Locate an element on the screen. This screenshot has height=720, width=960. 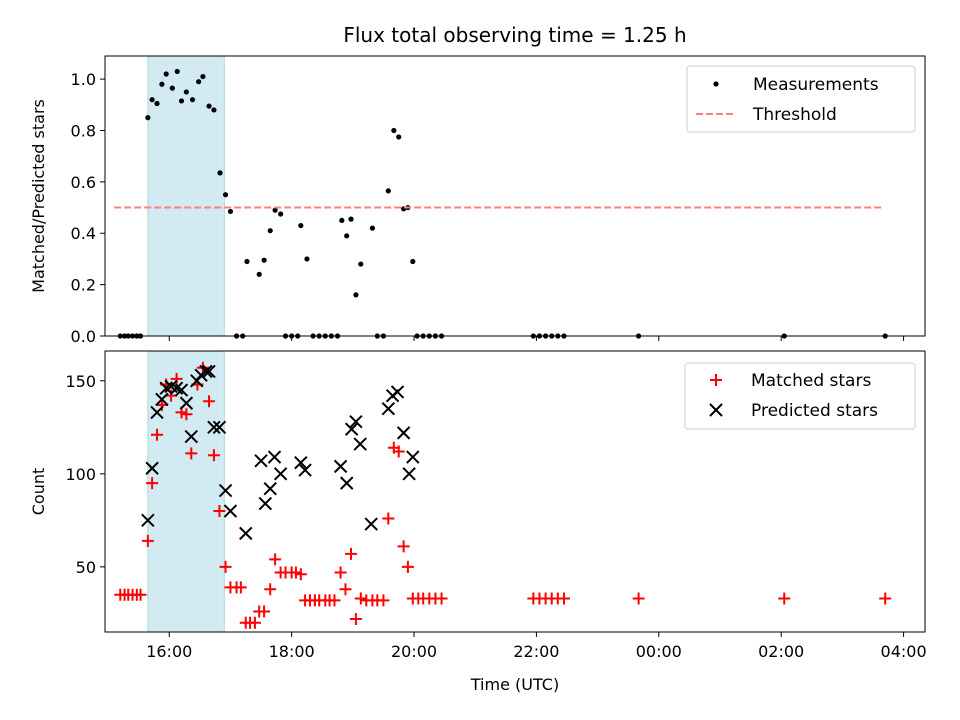
legend-measurements-marker is located at coordinates (716, 84).